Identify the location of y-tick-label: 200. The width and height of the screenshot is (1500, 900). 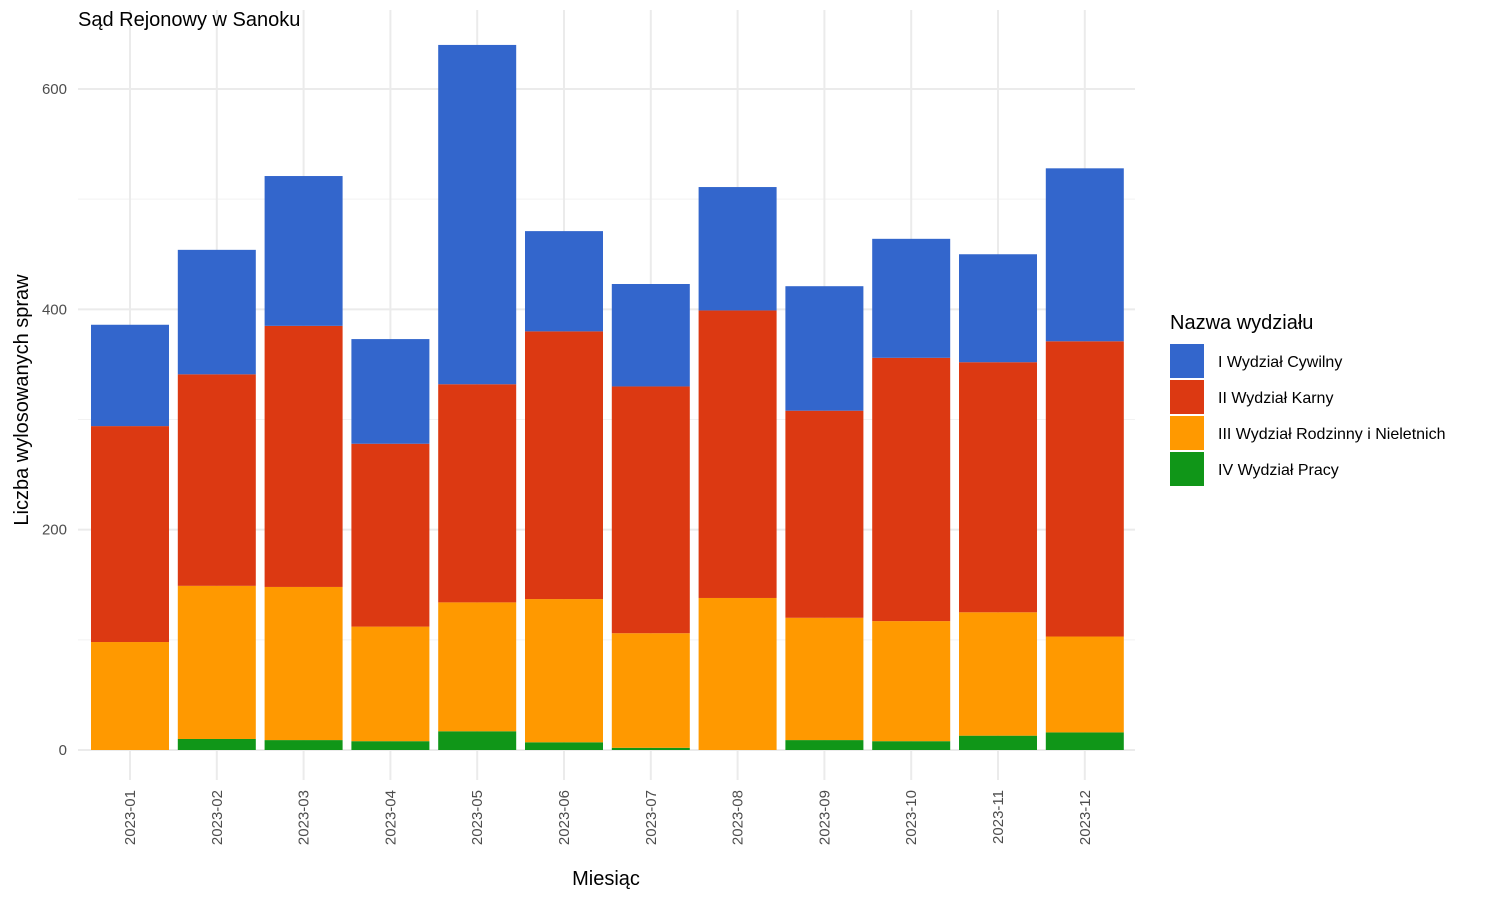
(54, 530).